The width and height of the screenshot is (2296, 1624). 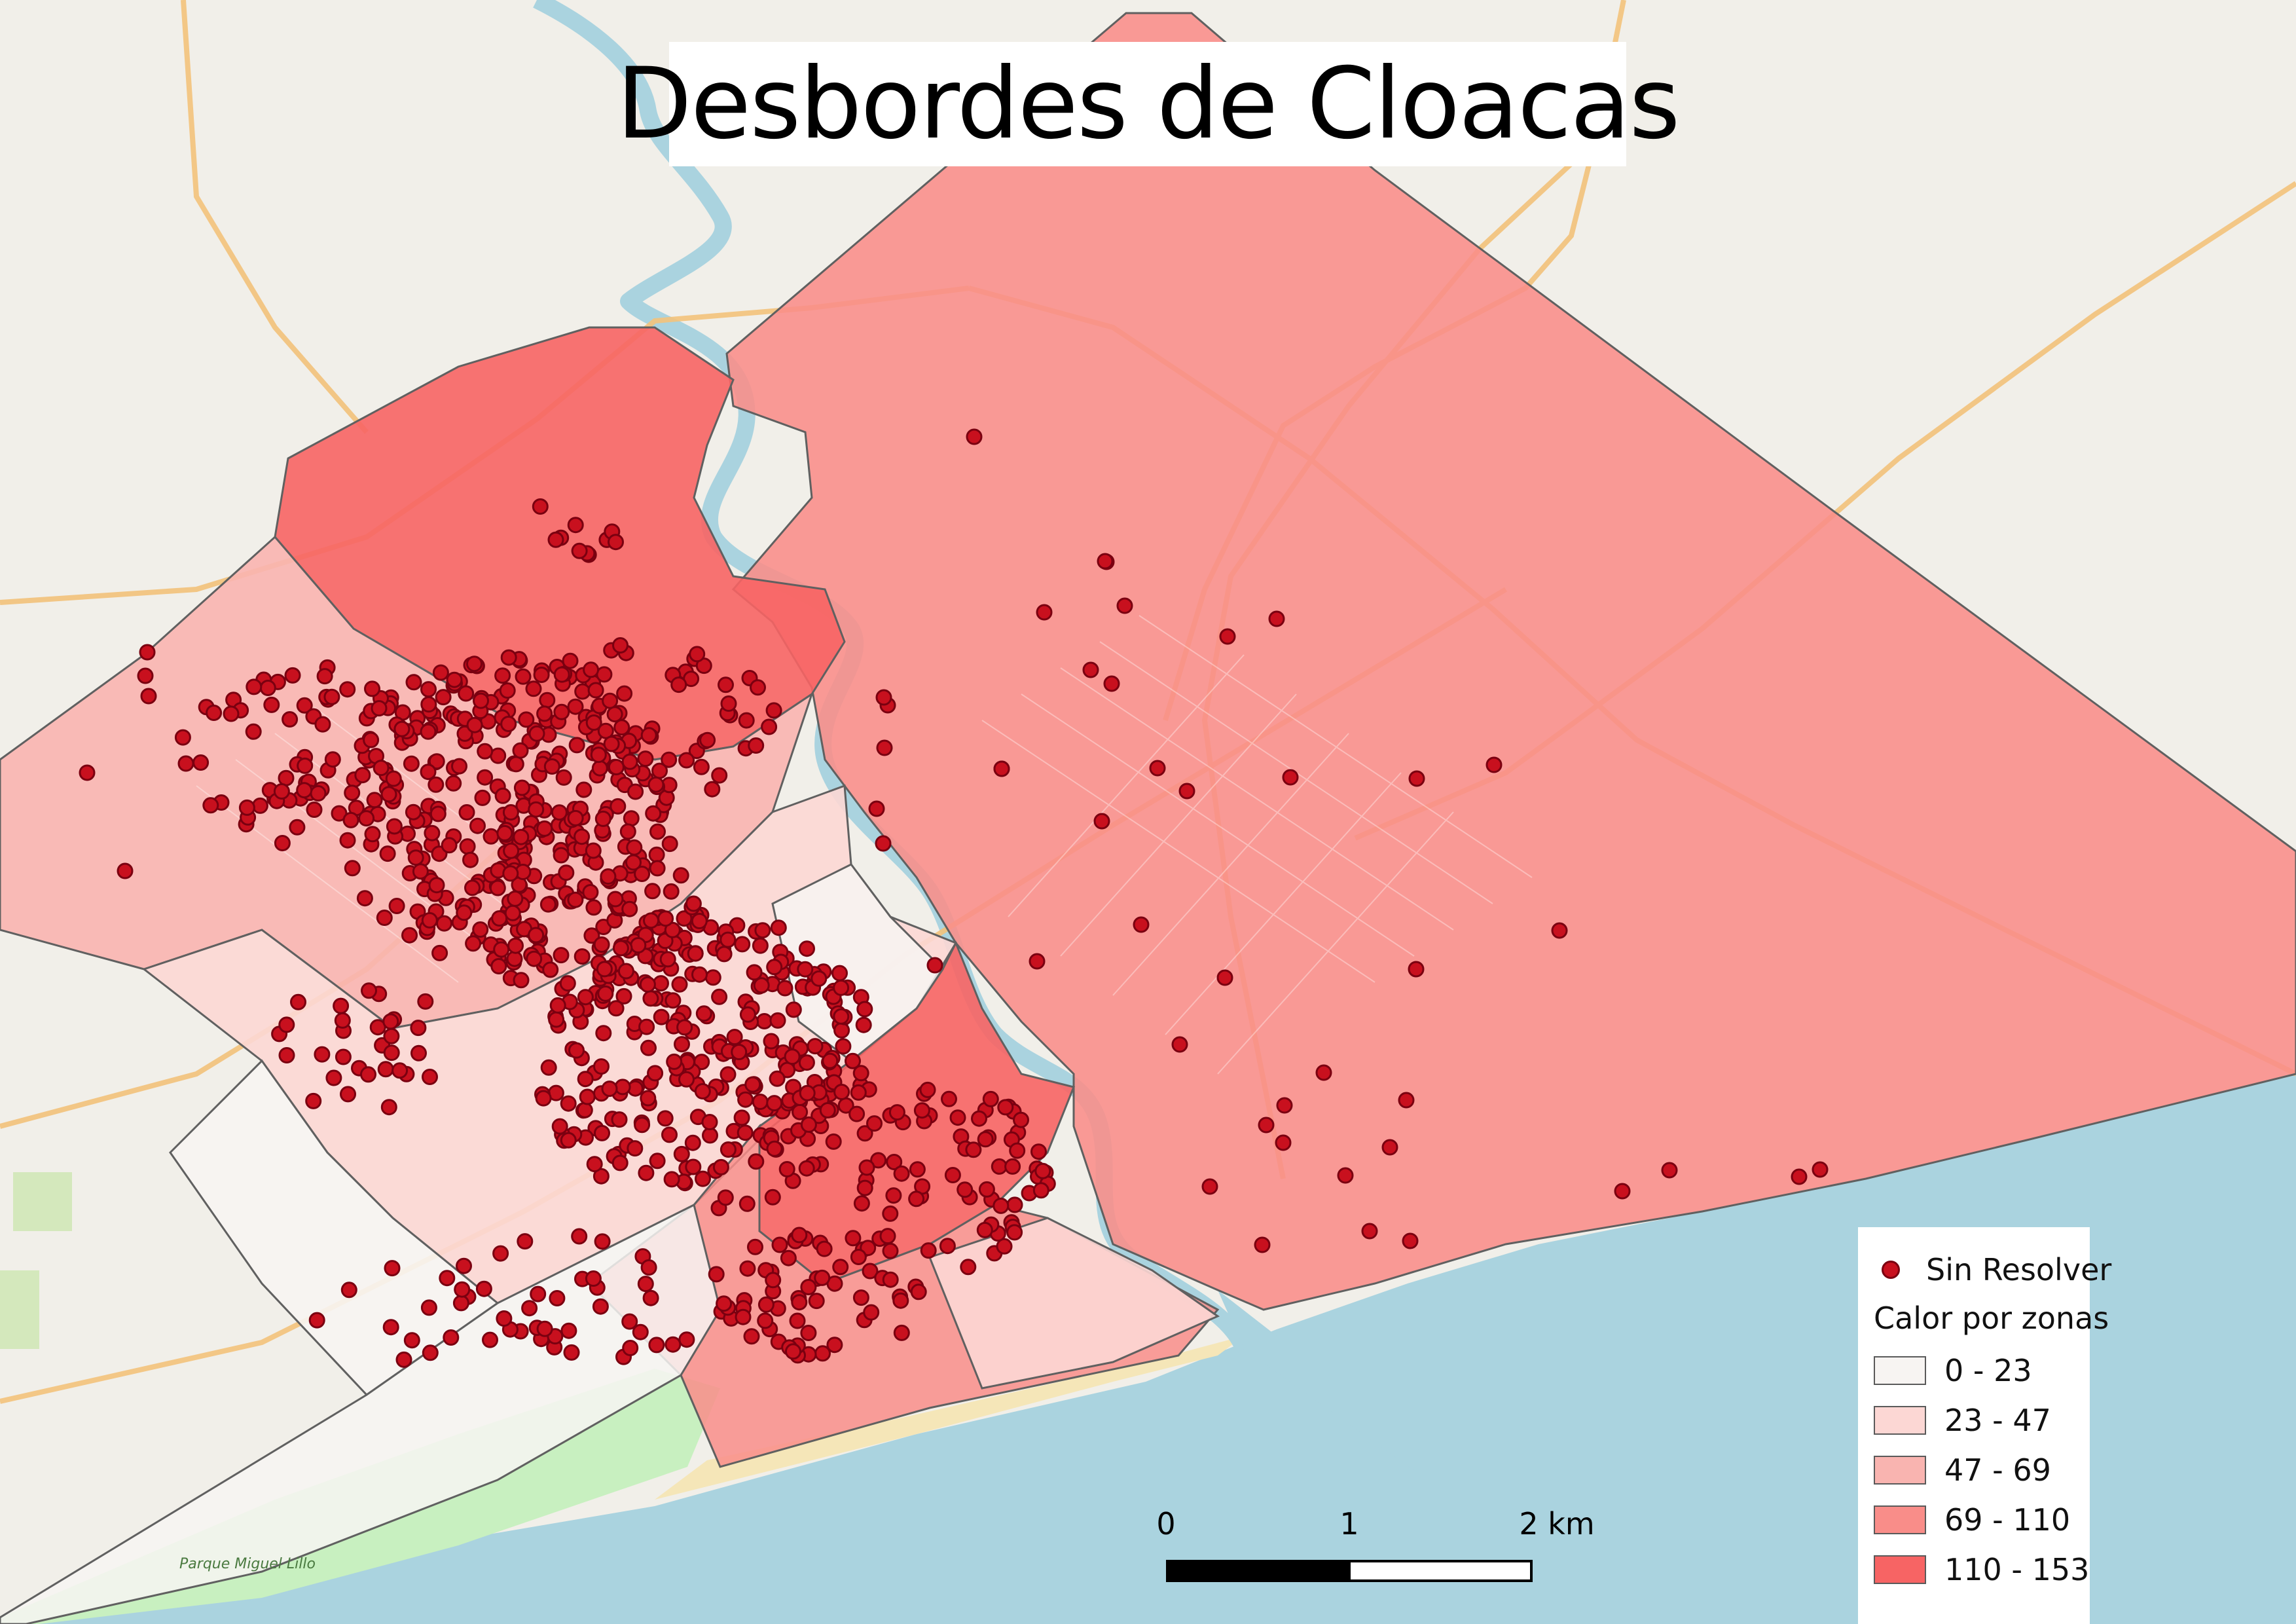 I want to click on scale-label-1: 1, so click(x=1349, y=1523).